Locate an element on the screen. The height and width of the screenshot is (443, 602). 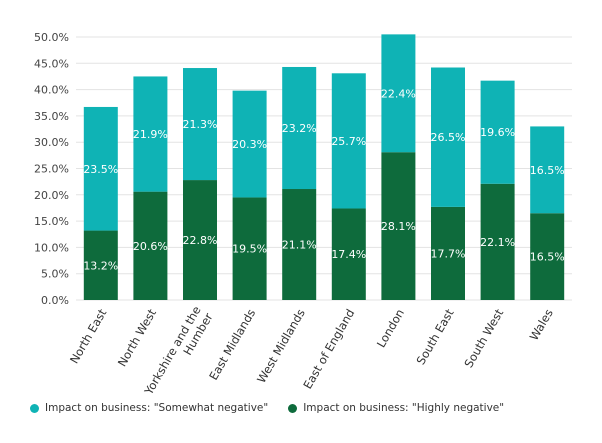
x-category-label: South East is located at coordinates (435, 336).